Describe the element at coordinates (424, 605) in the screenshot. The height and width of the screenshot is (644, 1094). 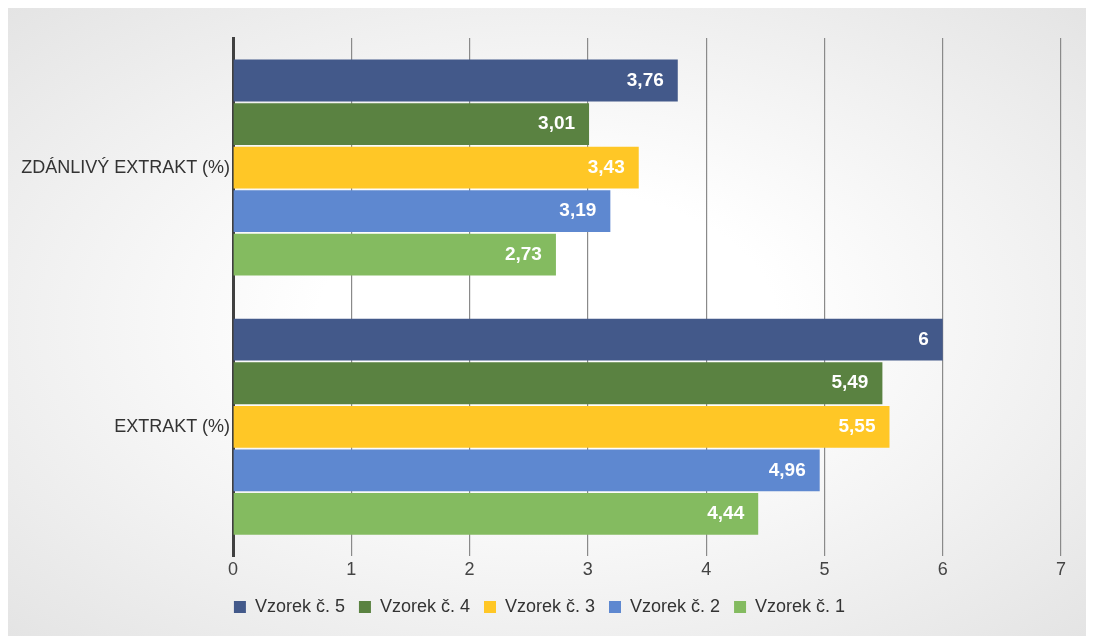
I see `legend-label: Vzorek č. 4` at that location.